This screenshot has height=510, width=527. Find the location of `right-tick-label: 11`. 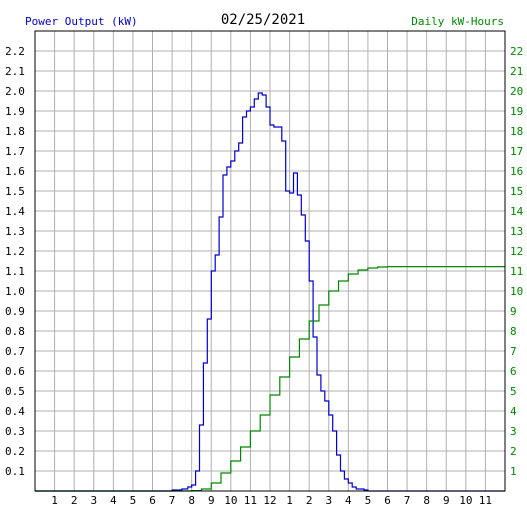

right-tick-label: 11 is located at coordinates (516, 271).